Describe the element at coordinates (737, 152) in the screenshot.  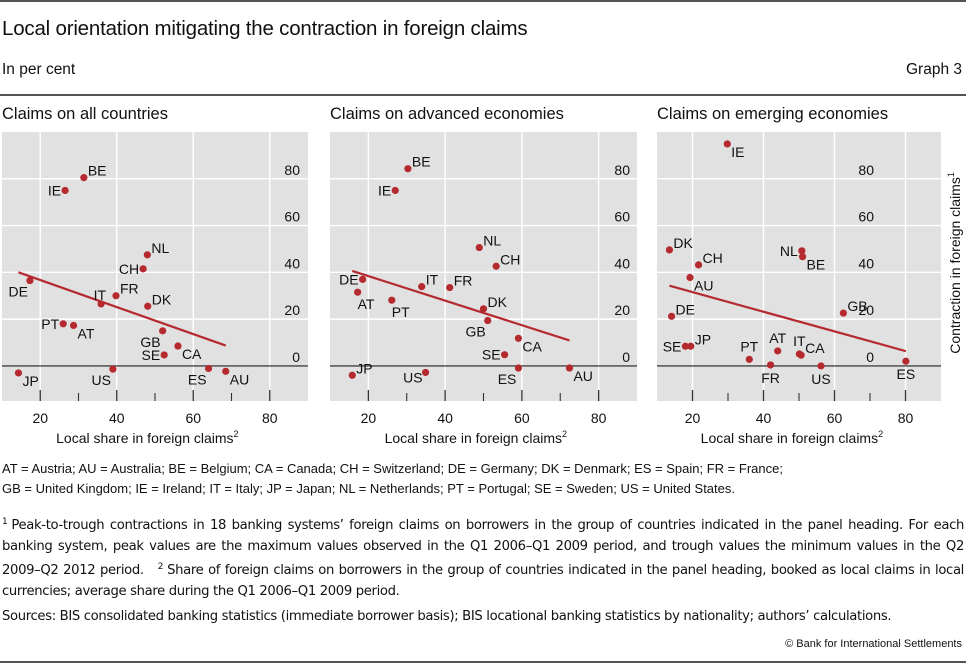
I see `data-label-ie: IE` at that location.